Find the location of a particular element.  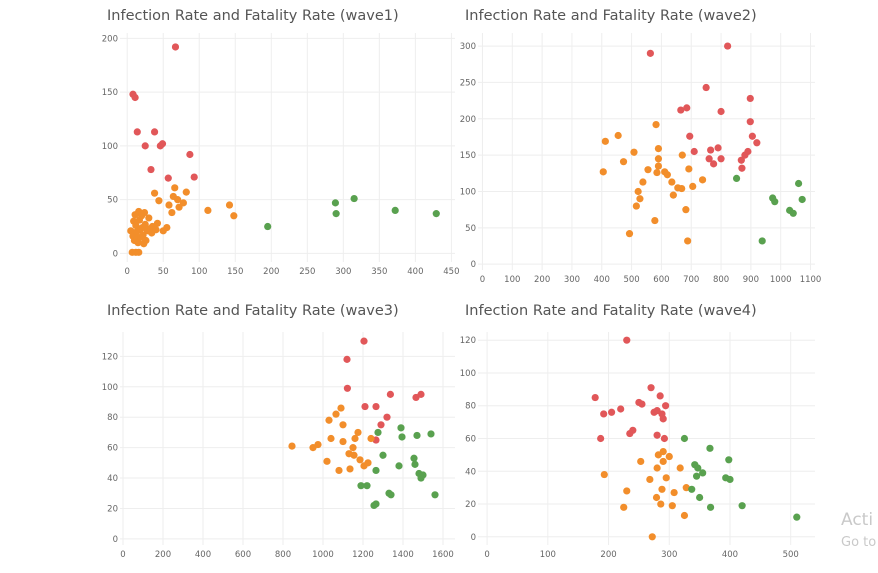

x-tick-label: 250 is located at coordinates (307, 272).